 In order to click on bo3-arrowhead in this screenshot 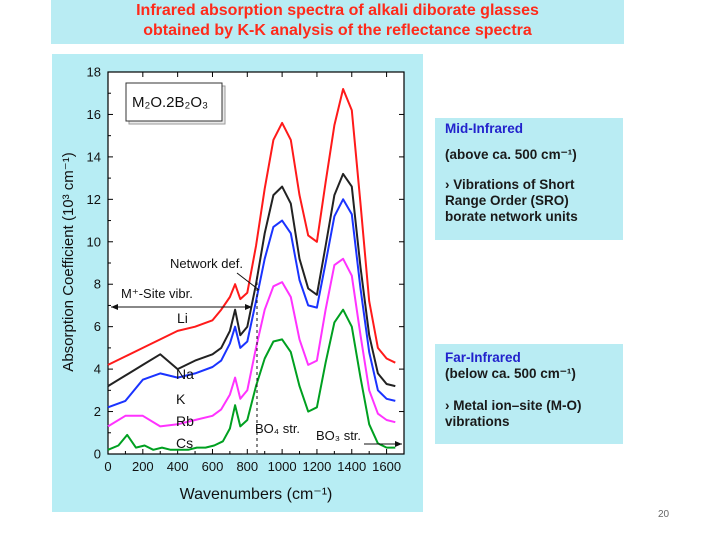, I will do `click(398, 444)`.